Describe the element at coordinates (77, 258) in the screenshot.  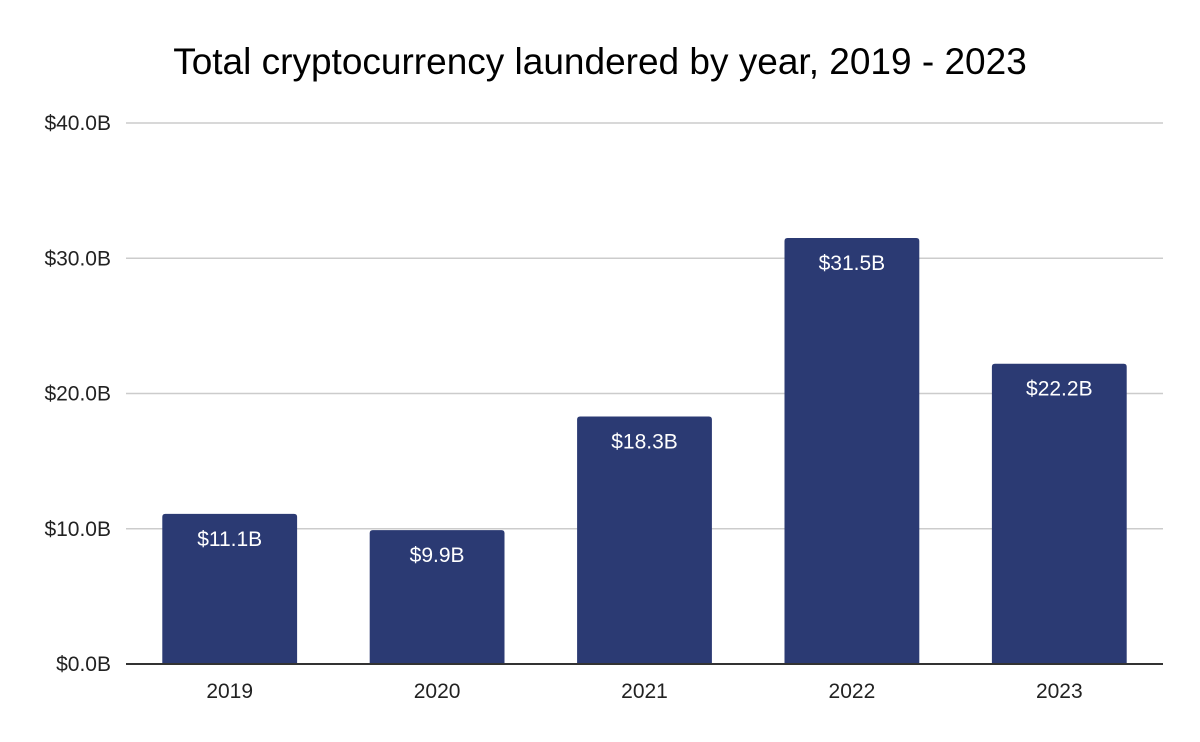
I see `y-tick-label: $30.0B` at that location.